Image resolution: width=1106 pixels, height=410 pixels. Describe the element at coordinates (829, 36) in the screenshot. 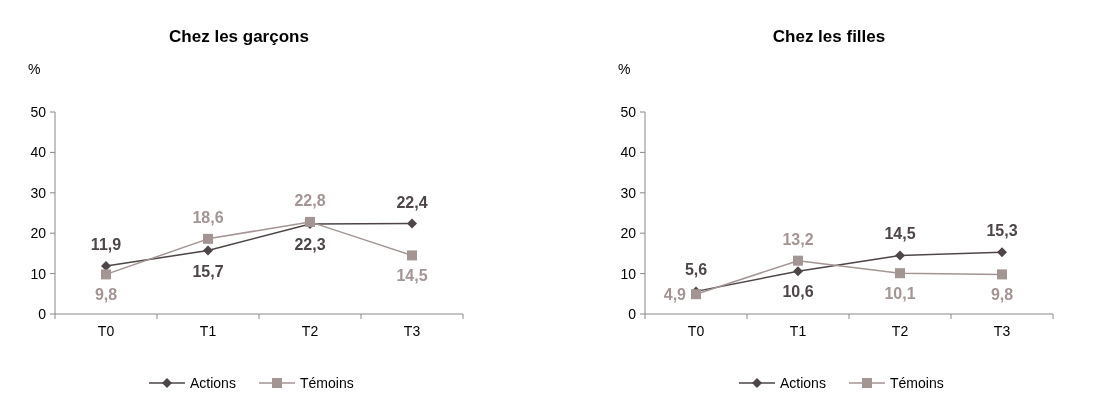

I see `chart-title: Chez les filles` at that location.